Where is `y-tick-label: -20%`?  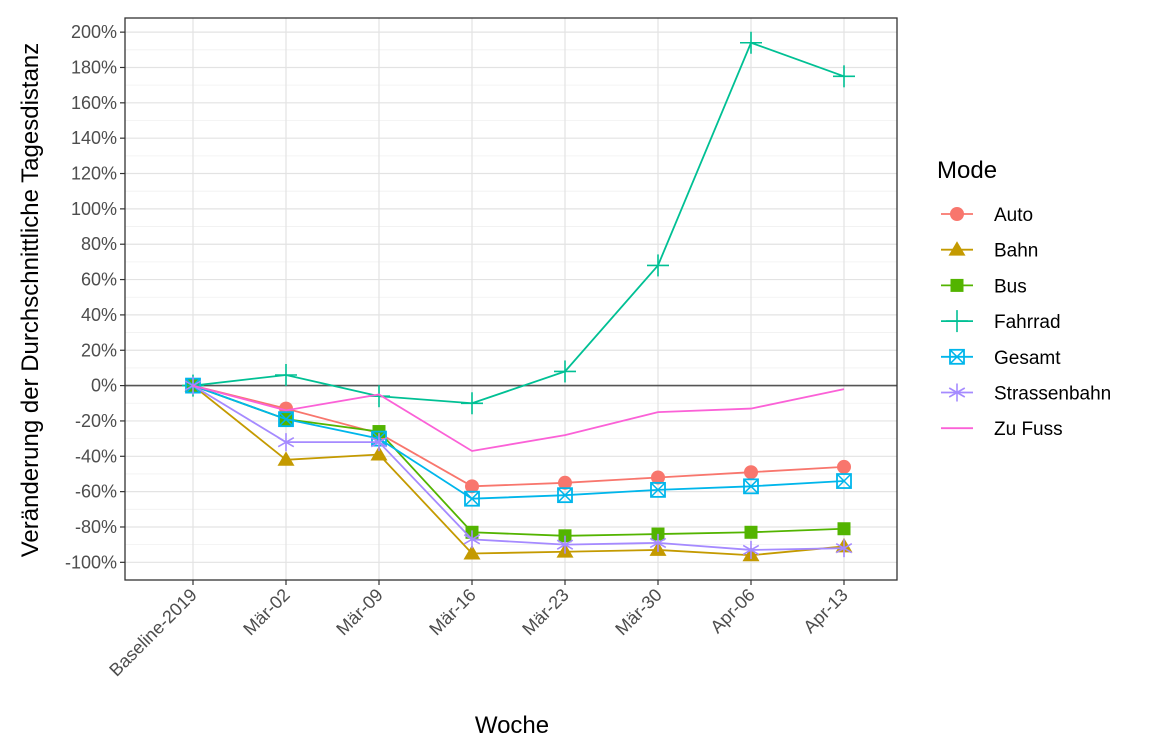 y-tick-label: -20% is located at coordinates (96, 421).